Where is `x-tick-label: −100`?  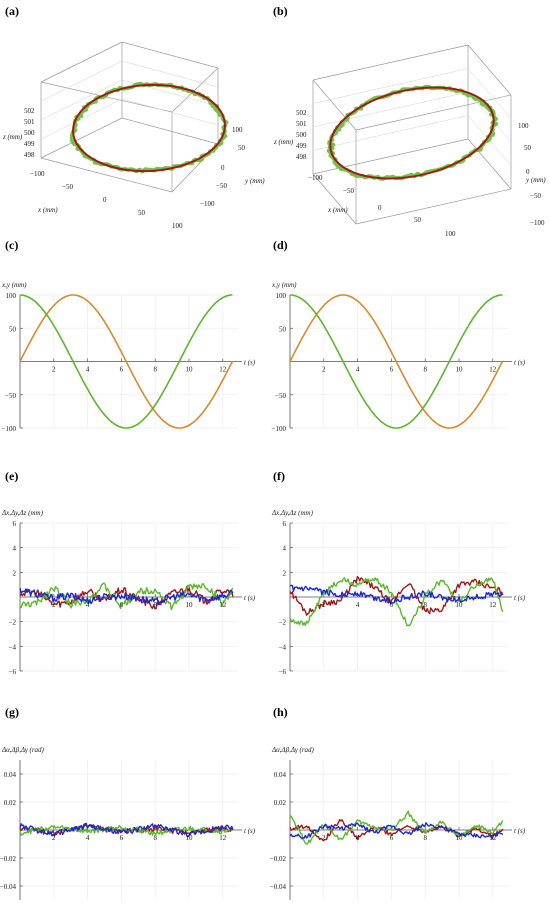 x-tick-label: −100 is located at coordinates (37, 174).